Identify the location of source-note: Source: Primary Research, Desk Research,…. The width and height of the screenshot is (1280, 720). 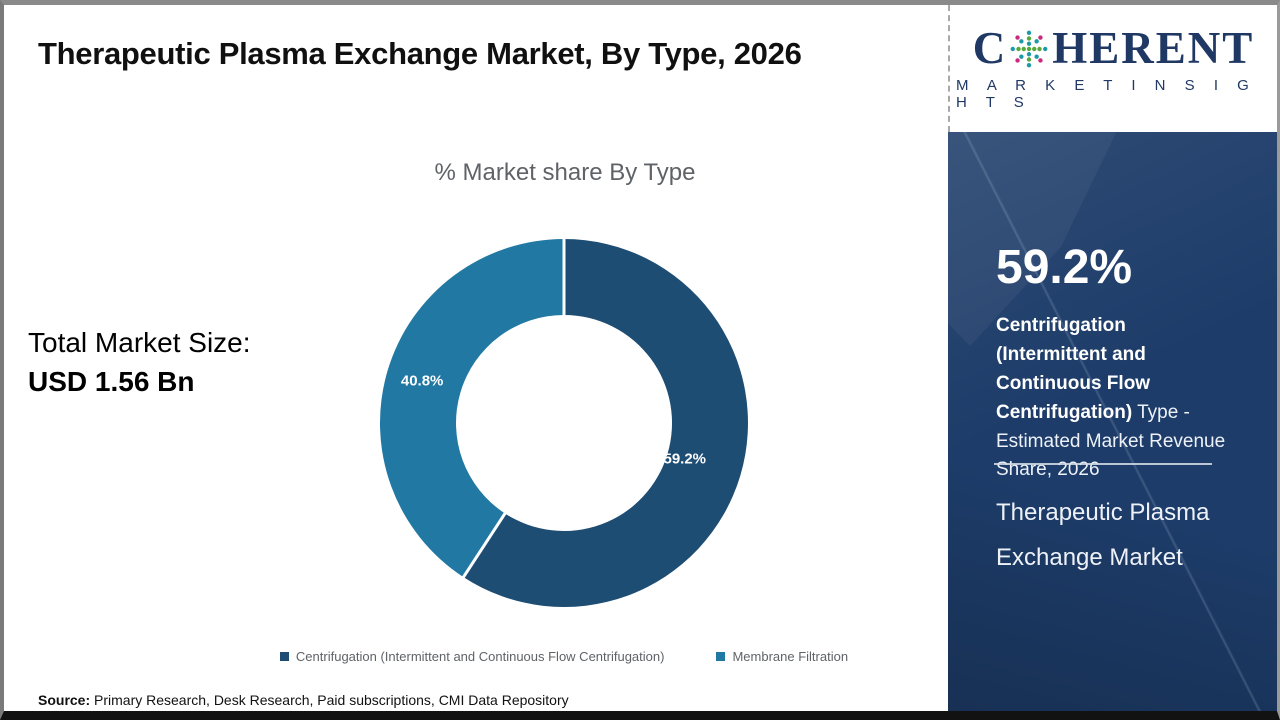
(303, 700).